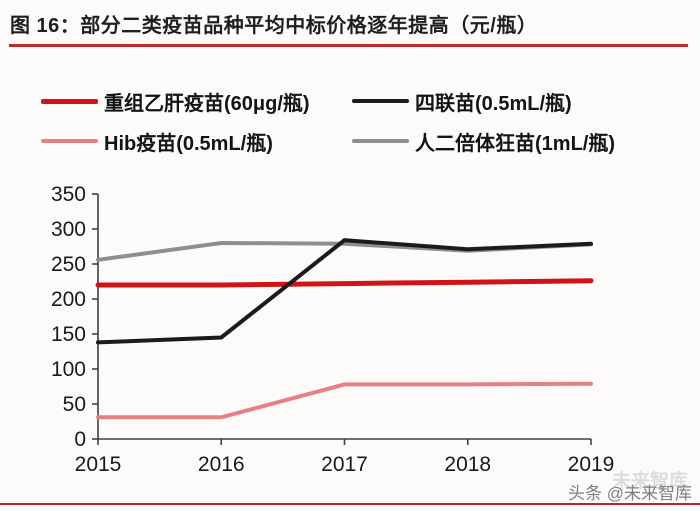 Image resolution: width=700 pixels, height=511 pixels. I want to click on x-axis-tick-label: 2016, so click(221, 464).